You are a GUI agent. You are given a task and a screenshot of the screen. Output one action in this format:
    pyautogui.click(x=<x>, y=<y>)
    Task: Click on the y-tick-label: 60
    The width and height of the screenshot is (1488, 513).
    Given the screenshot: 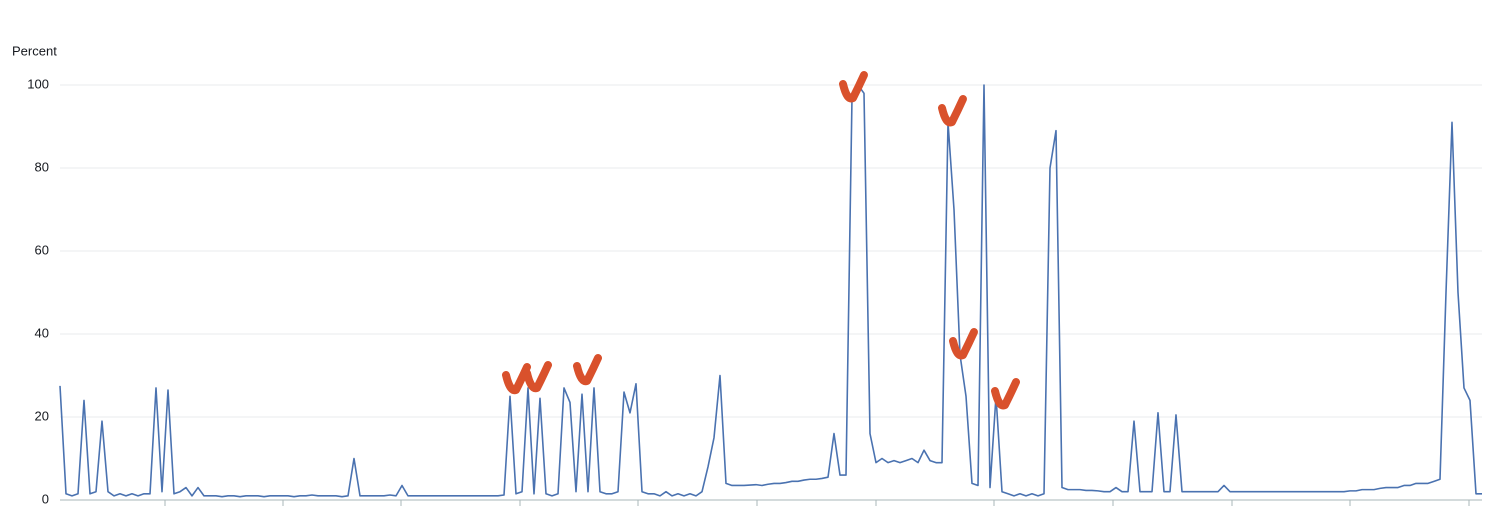 What is the action you would take?
    pyautogui.click(x=42, y=249)
    